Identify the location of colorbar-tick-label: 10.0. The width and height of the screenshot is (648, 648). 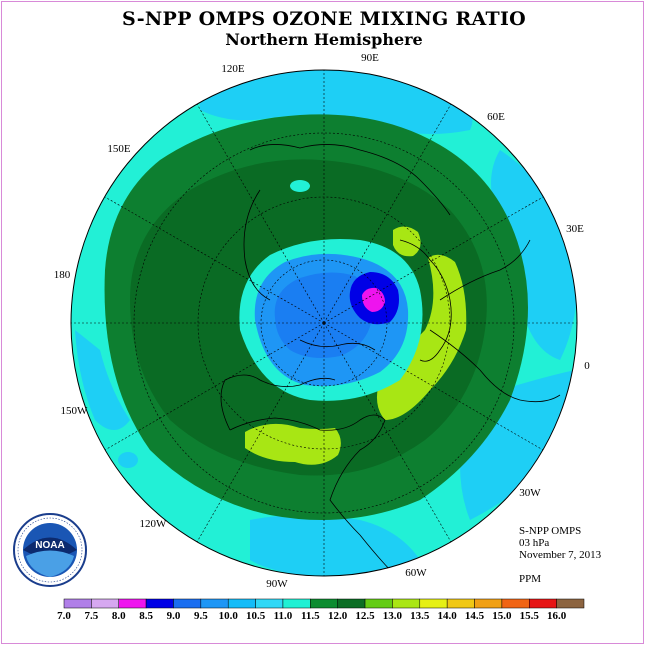
(229, 616).